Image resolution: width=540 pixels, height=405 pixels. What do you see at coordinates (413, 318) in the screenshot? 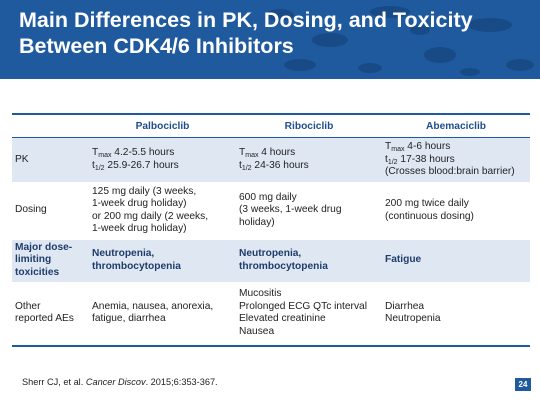
I see `cell-line: Neutropenia` at bounding box center [413, 318].